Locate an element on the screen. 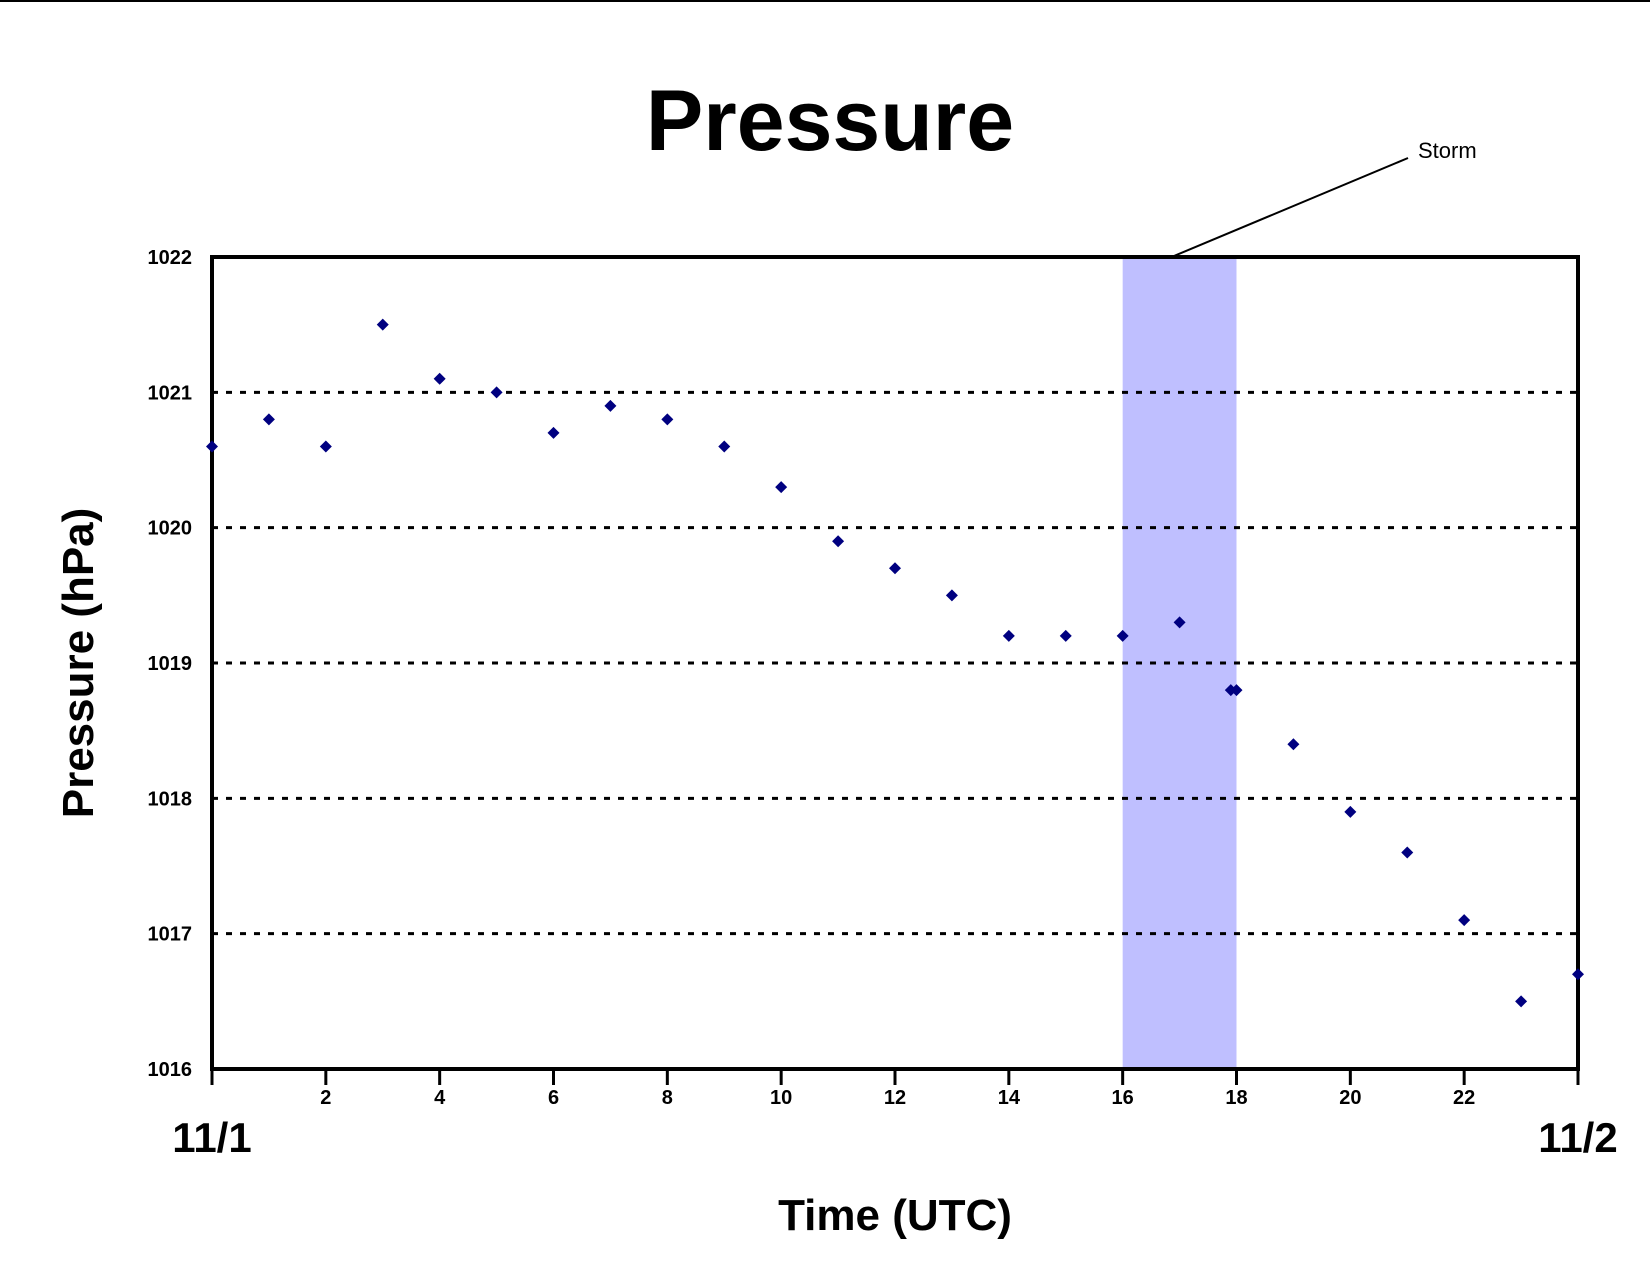  x-tick-label: 12 is located at coordinates (895, 1098).